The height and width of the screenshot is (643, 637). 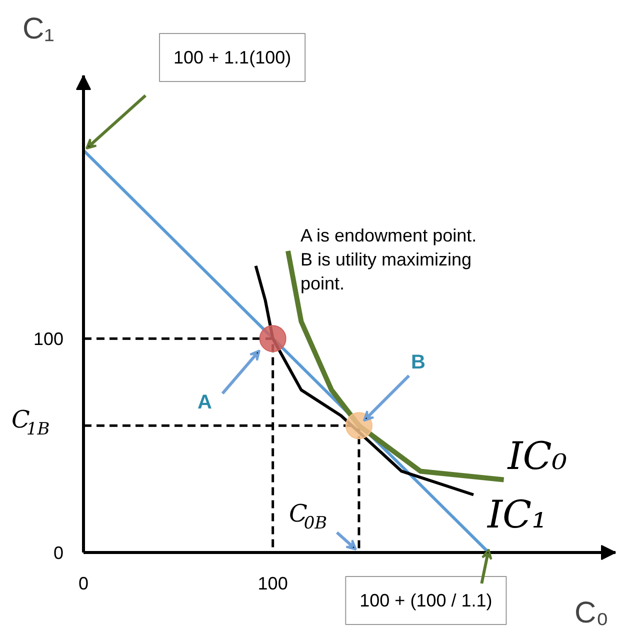 What do you see at coordinates (537, 456) in the screenshot?
I see `series-label: IC₀` at bounding box center [537, 456].